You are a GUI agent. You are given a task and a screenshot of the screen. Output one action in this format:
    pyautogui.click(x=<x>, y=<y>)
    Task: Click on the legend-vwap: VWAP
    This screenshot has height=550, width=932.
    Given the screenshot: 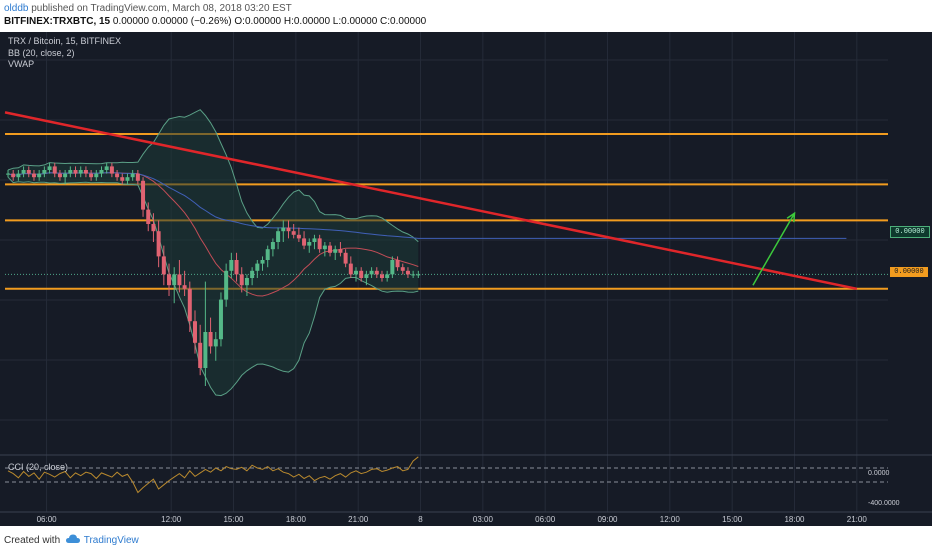 What is the action you would take?
    pyautogui.click(x=21, y=64)
    